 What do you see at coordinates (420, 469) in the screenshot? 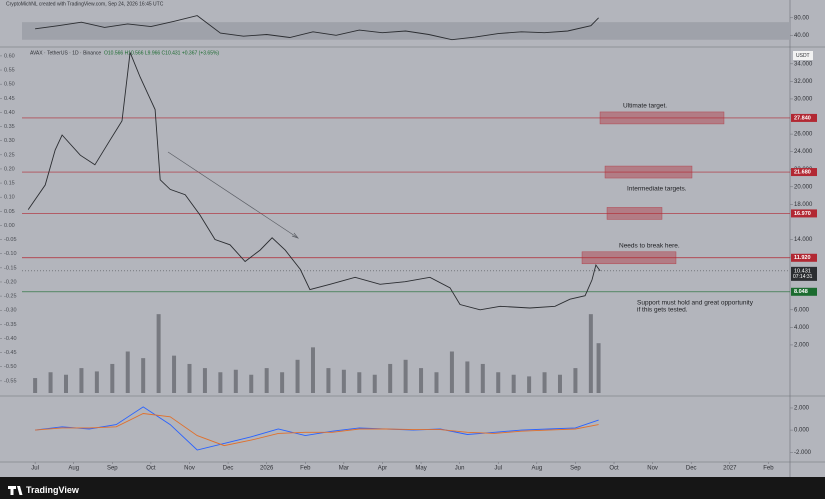
I see `x-tick-label: May` at bounding box center [420, 469].